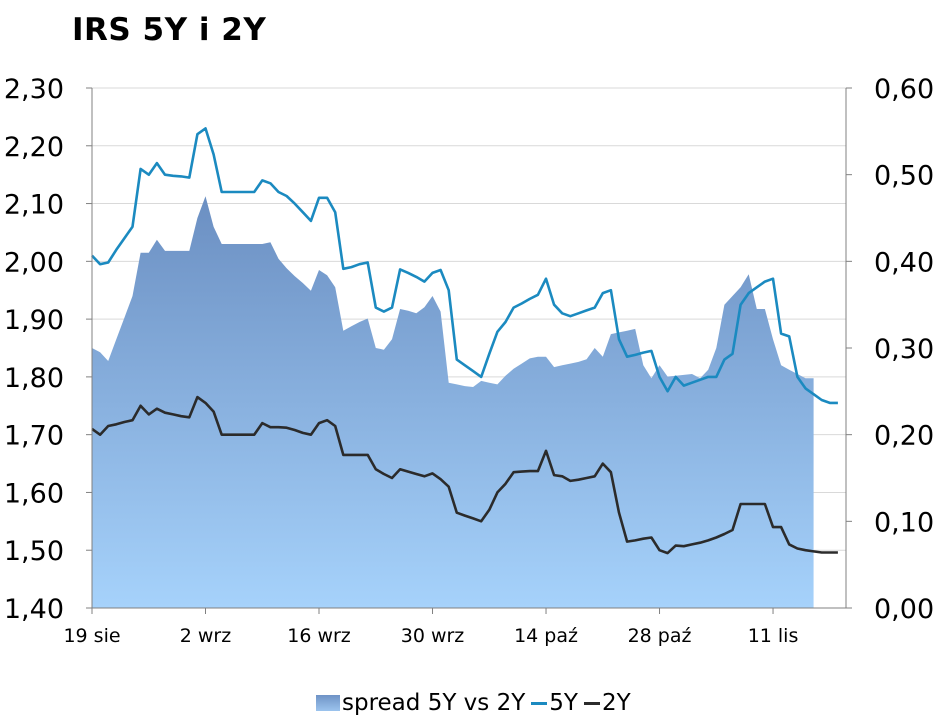 This screenshot has width=948, height=727. What do you see at coordinates (34, 320) in the screenshot?
I see `left-tick-label: 1,90` at bounding box center [34, 320].